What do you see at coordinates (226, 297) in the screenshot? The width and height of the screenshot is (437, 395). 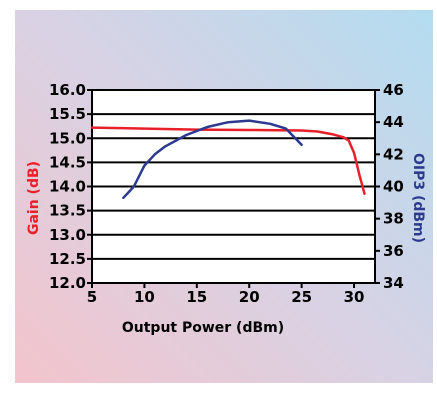 I see `x-tick-labels: 5 10 15 20 25 30` at bounding box center [226, 297].